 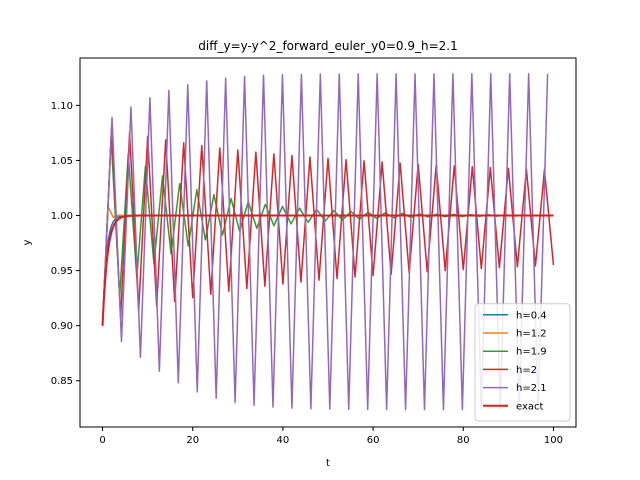 What do you see at coordinates (373, 440) in the screenshot?
I see `x-tick-label: 60` at bounding box center [373, 440].